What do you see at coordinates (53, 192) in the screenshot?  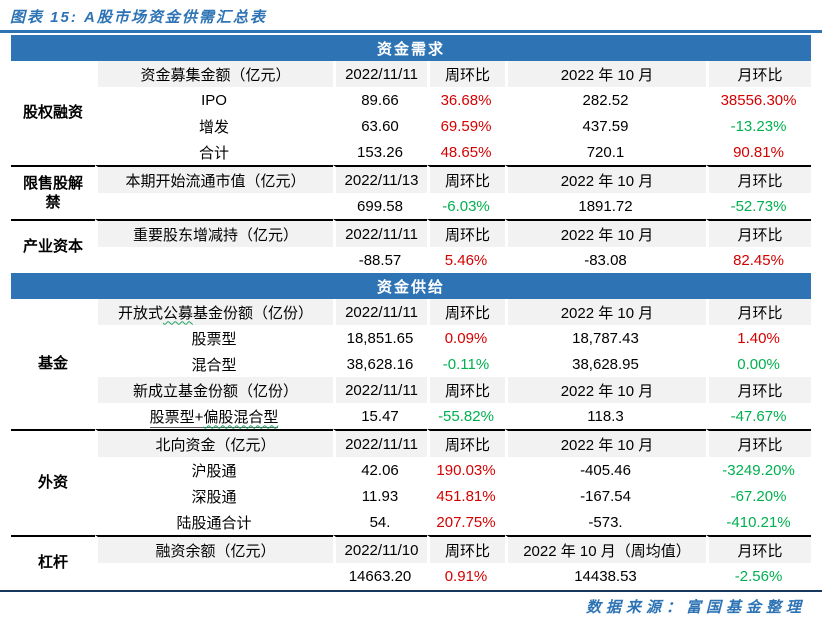 I see `group-label-restricted: 限售股解禁` at bounding box center [53, 192].